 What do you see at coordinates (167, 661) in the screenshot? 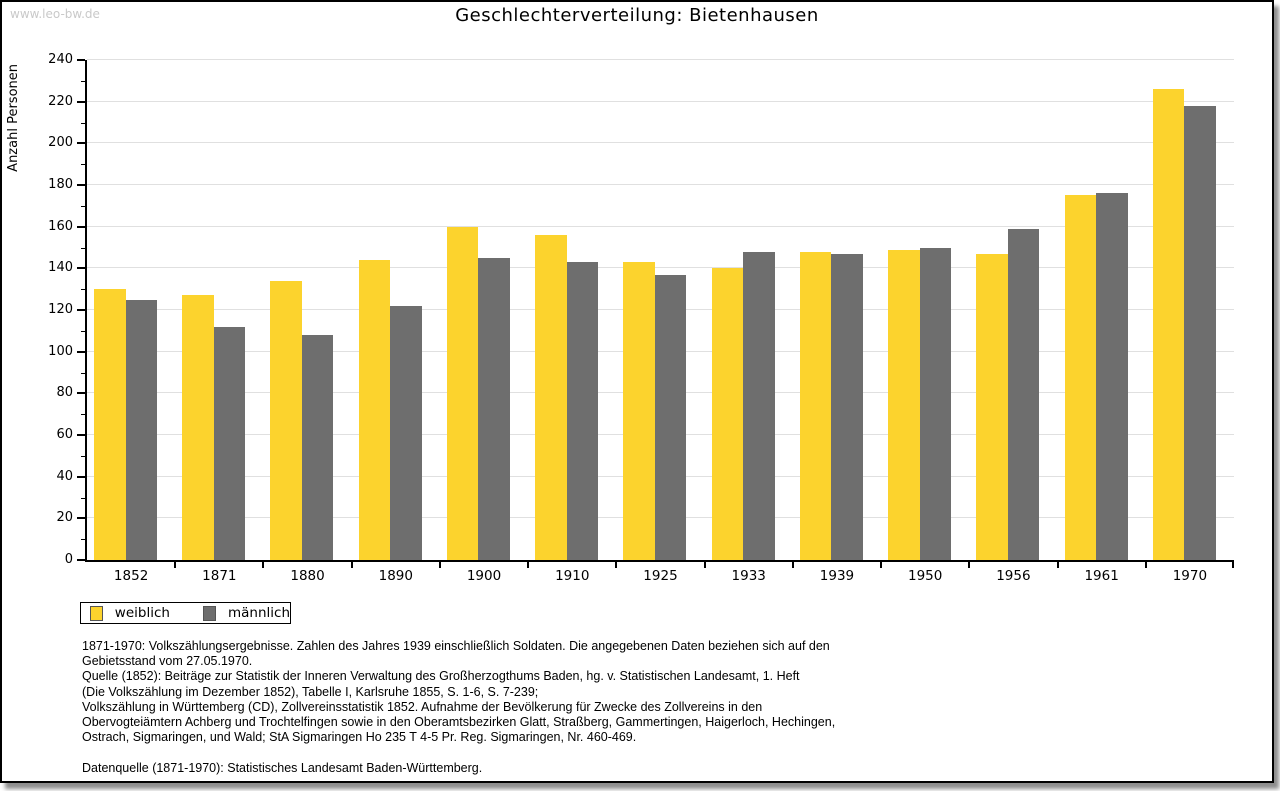
I see `footer-line-2: Gebietsstand vom 27.05.1970.` at bounding box center [167, 661].